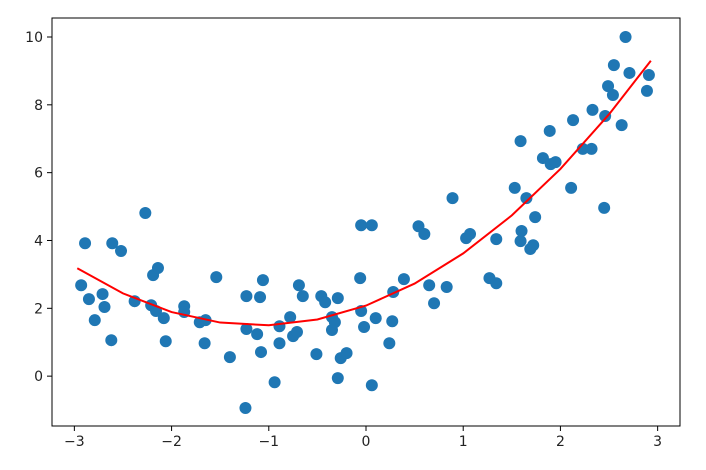 The width and height of the screenshot is (706, 470). Describe the element at coordinates (657, 442) in the screenshot. I see `x-tick-label: 3` at that location.